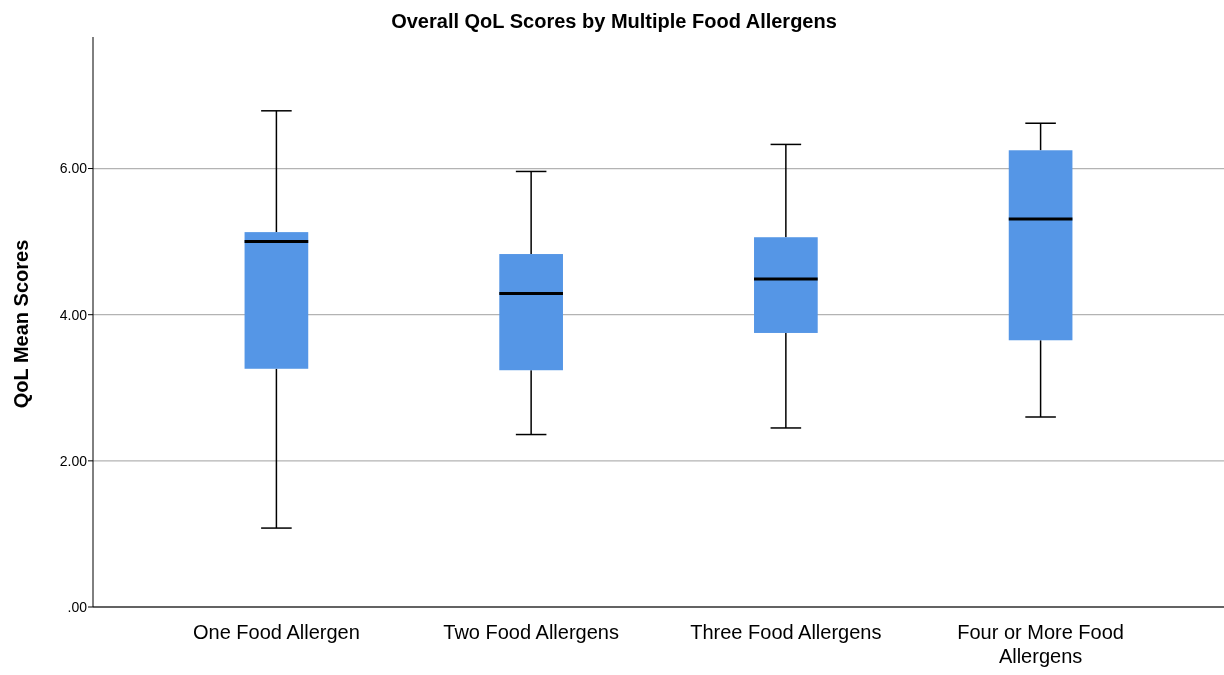  Describe the element at coordinates (21, 324) in the screenshot. I see `y-axis-title: QoL Mean Scores` at that location.